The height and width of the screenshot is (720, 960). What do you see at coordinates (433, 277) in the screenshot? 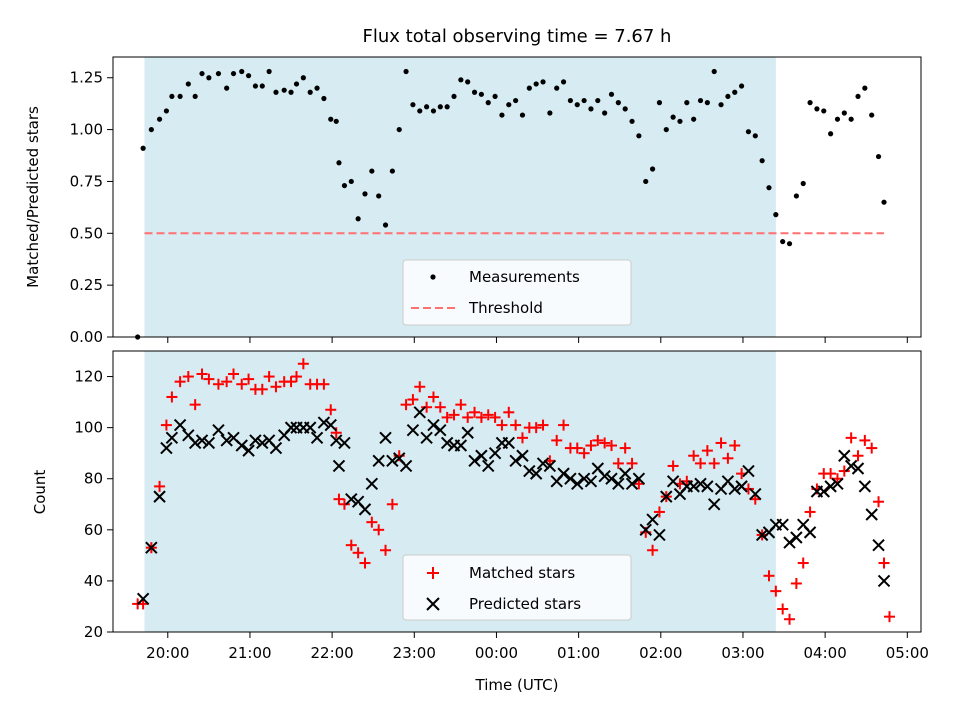
I see `legend-measurements-marker` at bounding box center [433, 277].